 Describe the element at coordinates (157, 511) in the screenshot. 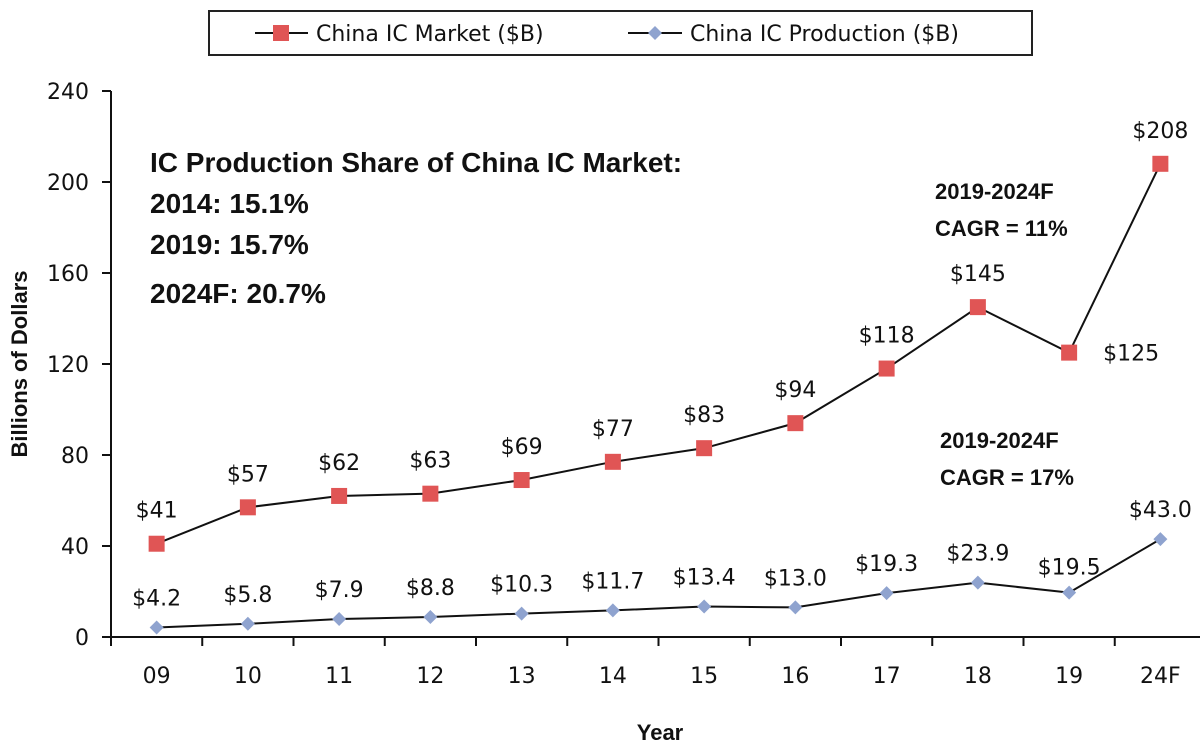

I see `market-data-label: $41` at that location.